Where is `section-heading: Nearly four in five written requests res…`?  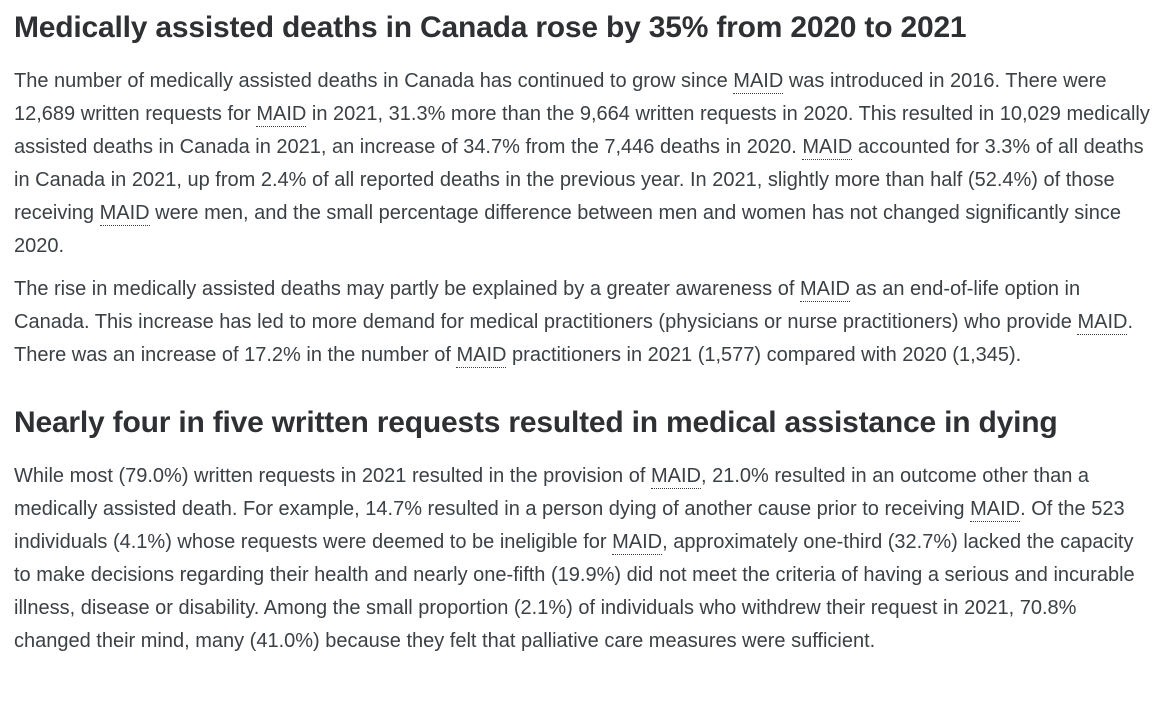
section-heading: Nearly four in five written requests res… is located at coordinates (536, 422).